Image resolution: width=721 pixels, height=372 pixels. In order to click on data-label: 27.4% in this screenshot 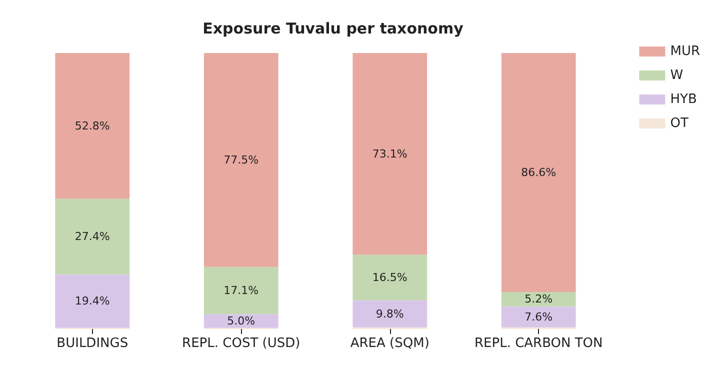, I will do `click(92, 237)`.